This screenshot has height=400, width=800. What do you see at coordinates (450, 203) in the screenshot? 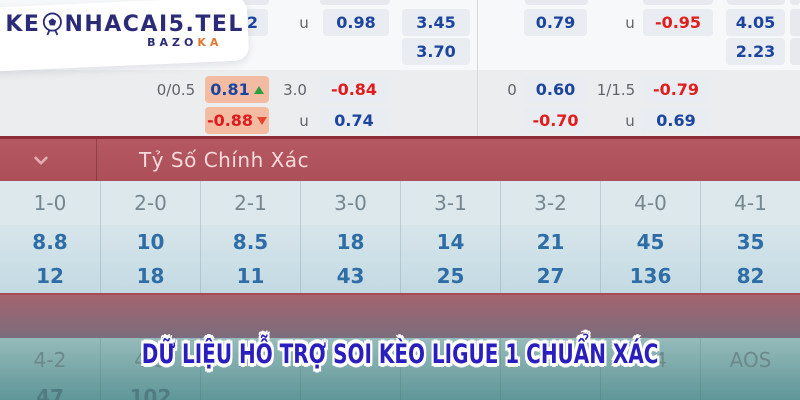
I see `score-header-cell: 3-1` at bounding box center [450, 203].